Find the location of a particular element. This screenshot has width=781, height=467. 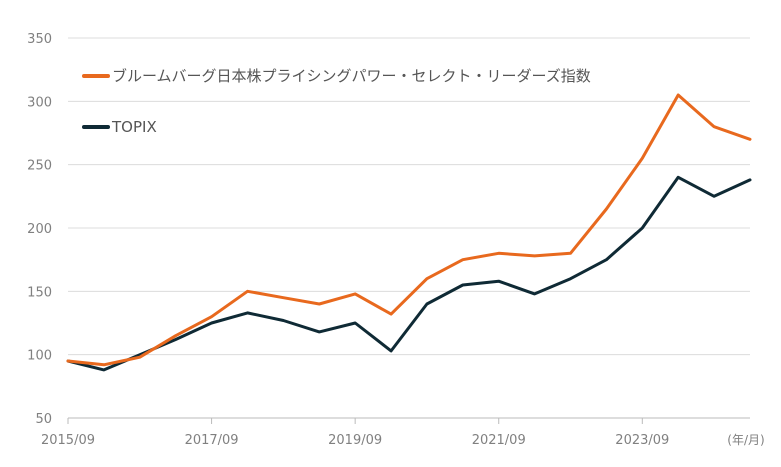

y-axis-ticks: 50 100 150 200 250 300 350 is located at coordinates (39, 229).